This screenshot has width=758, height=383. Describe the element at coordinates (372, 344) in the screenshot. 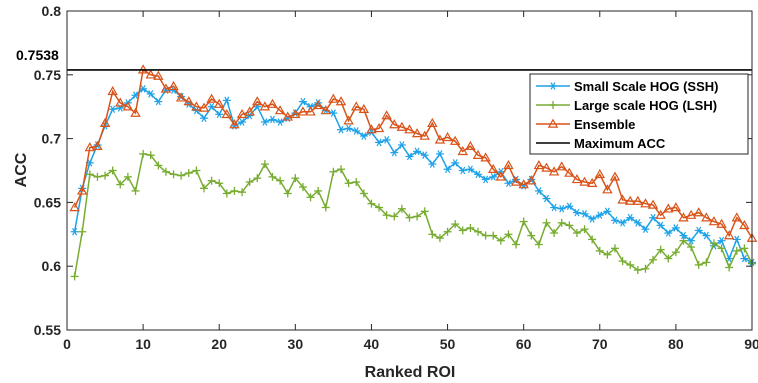

I see `x-tick-label: 40` at that location.